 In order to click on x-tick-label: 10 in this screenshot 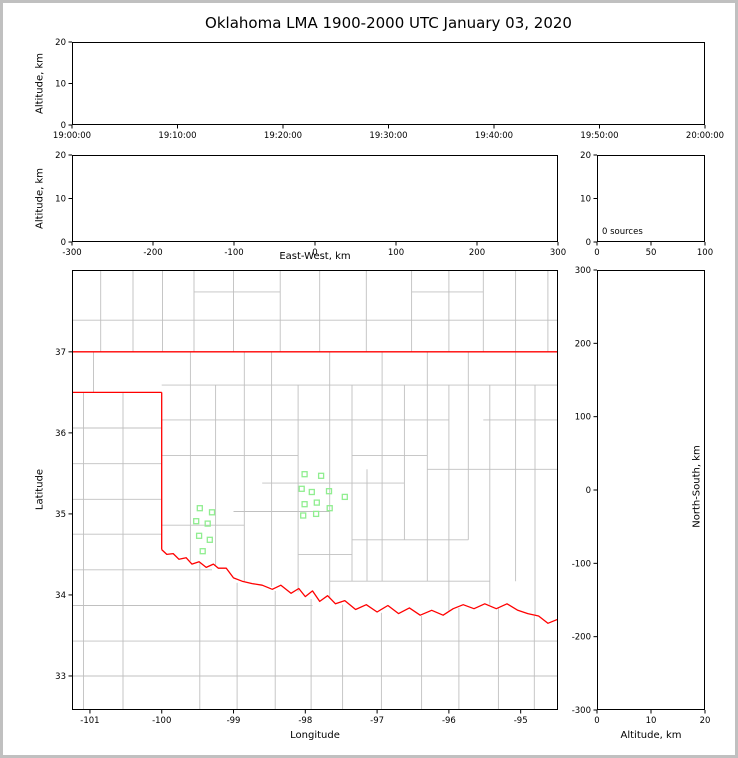, I will do `click(651, 721)`.